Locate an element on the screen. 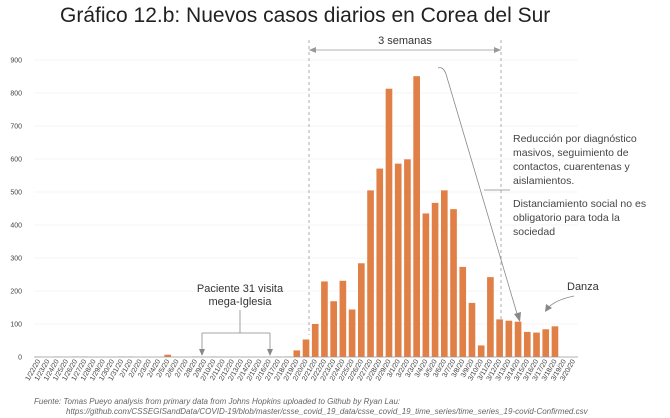 This screenshot has width=670, height=418. y-axis: 0 100 200 300 400 500 600 700 800 900 is located at coordinates (16, 210).